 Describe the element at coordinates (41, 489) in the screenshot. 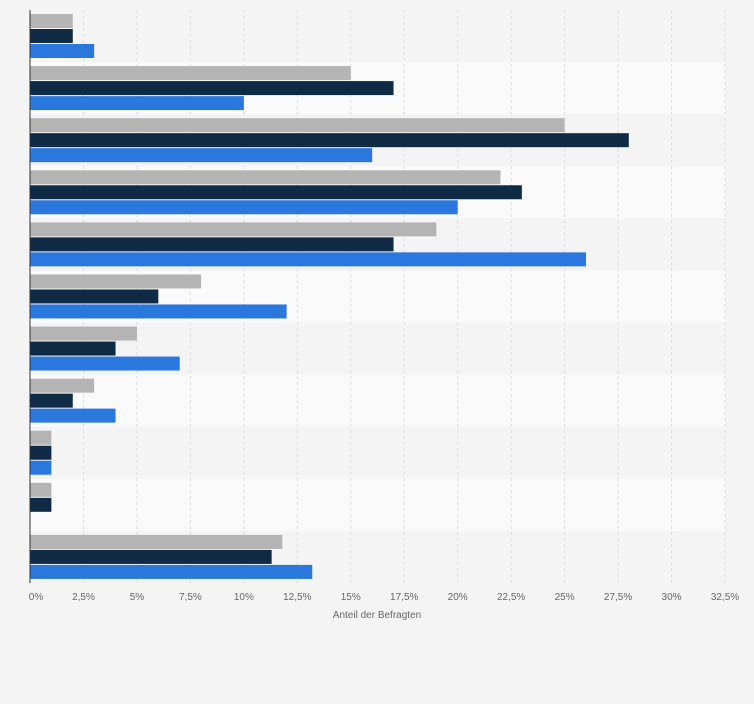

I see `bar-series1-cat10` at that location.